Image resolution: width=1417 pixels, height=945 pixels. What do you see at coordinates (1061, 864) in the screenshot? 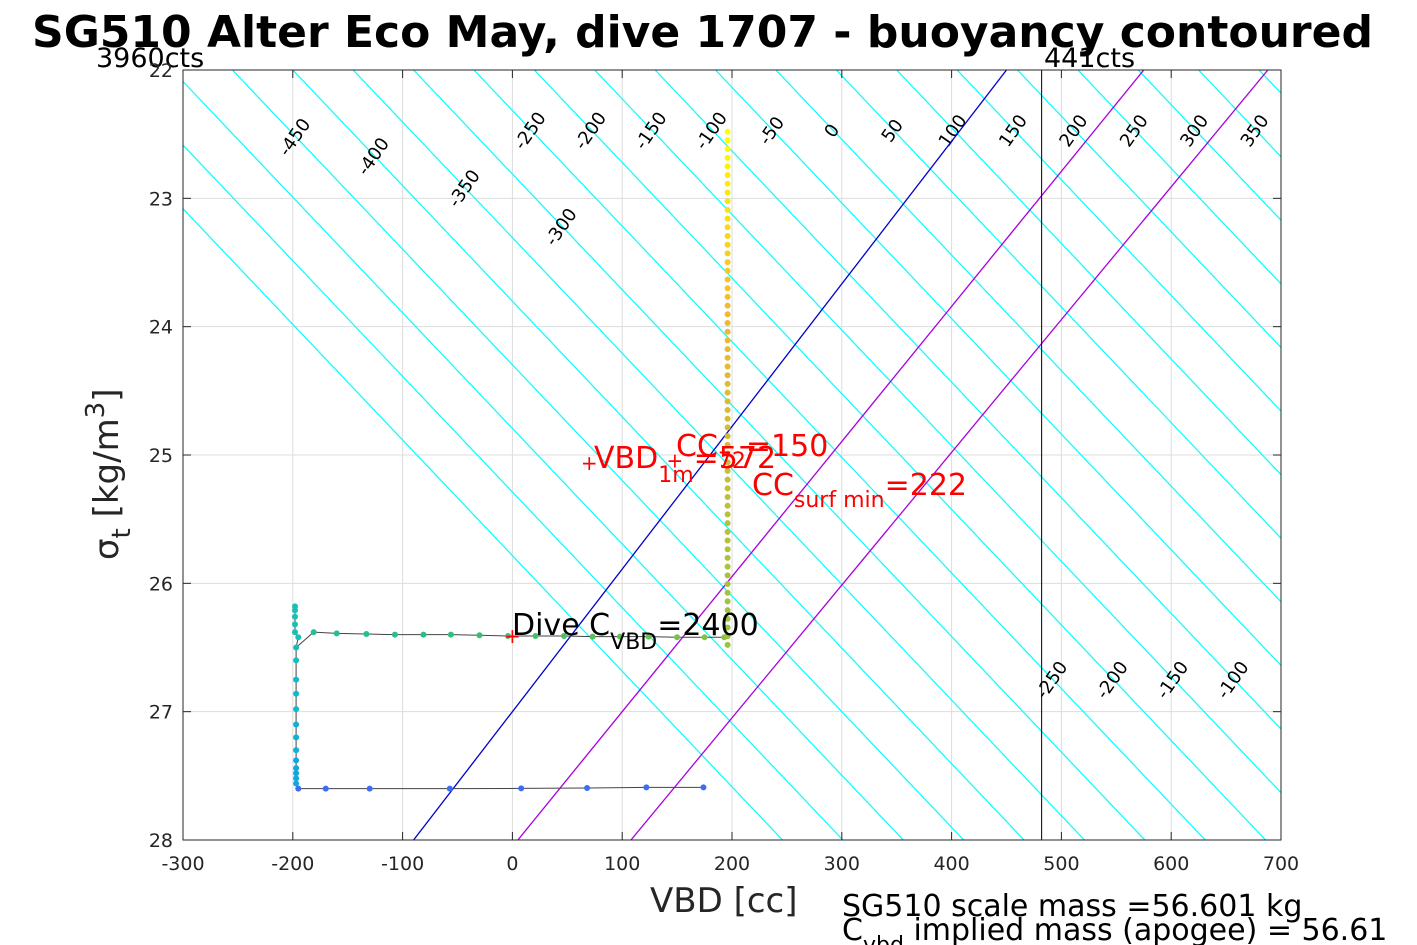
I see `x-tick-label-8: 500` at bounding box center [1061, 864].